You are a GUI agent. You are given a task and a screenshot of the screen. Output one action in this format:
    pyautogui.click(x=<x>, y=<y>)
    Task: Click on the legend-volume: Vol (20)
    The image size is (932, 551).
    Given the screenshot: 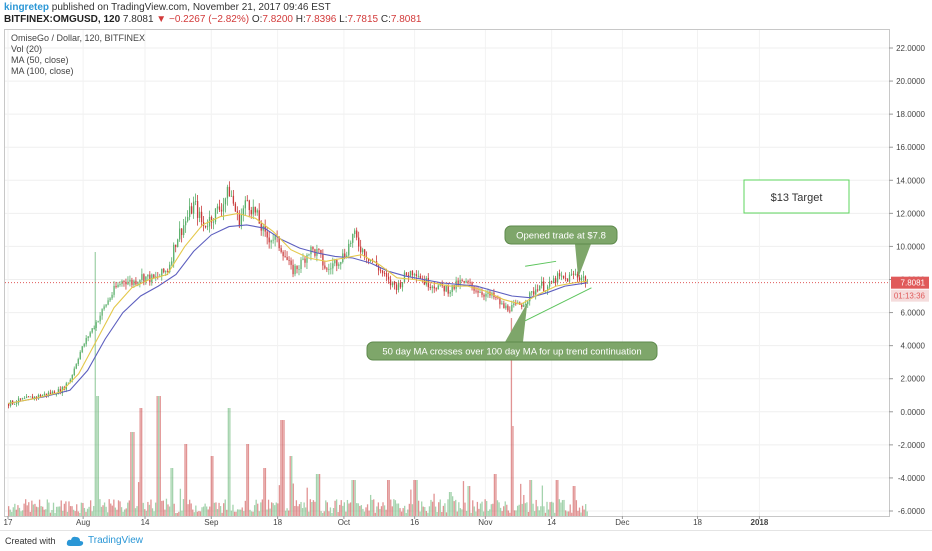 What is the action you would take?
    pyautogui.click(x=27, y=49)
    